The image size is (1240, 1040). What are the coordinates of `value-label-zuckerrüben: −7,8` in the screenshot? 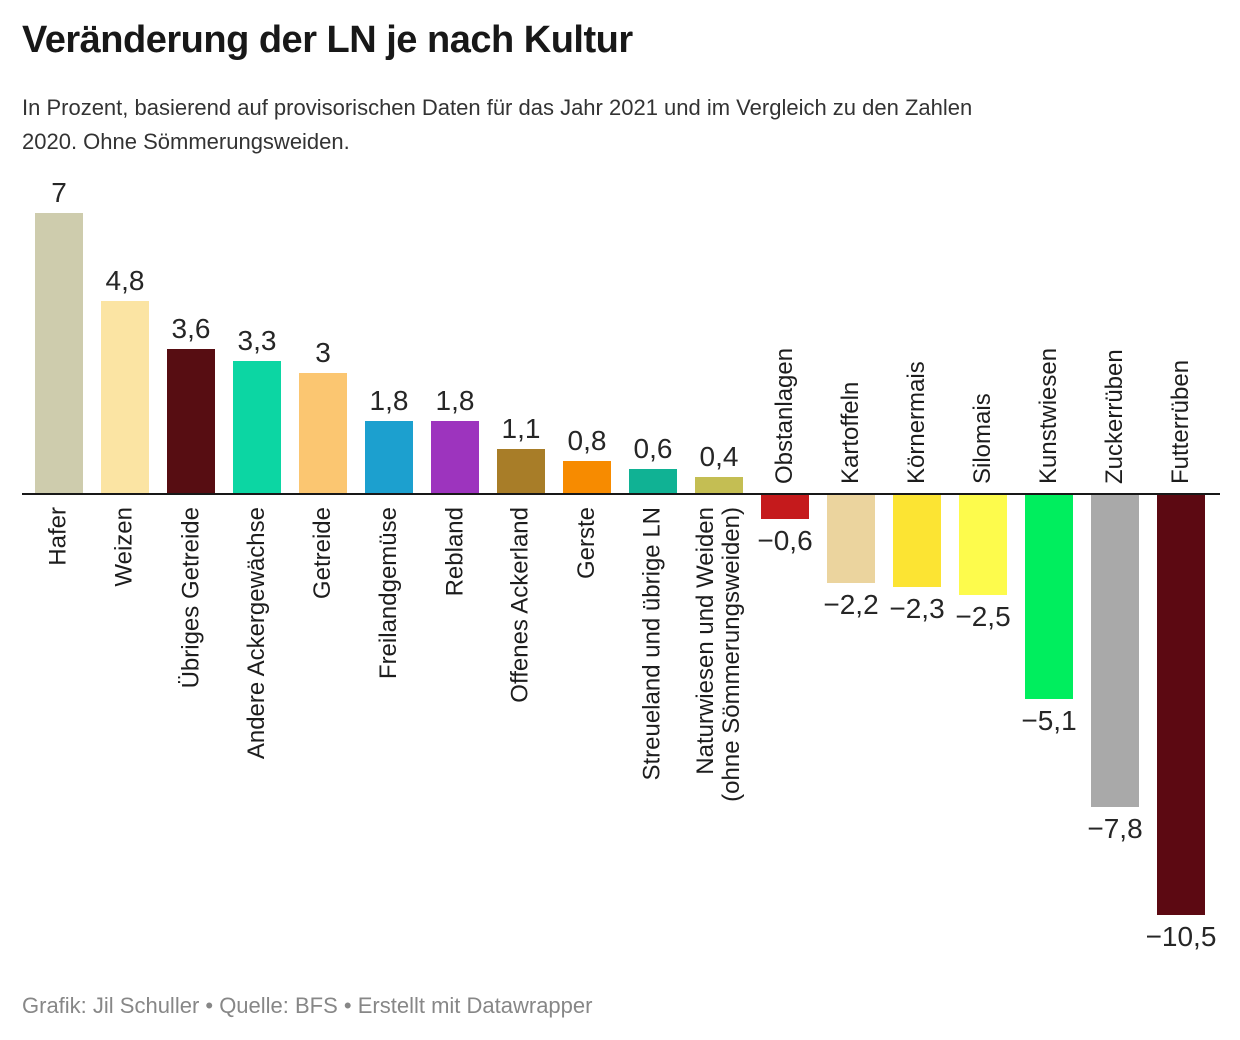 It's located at (1115, 828).